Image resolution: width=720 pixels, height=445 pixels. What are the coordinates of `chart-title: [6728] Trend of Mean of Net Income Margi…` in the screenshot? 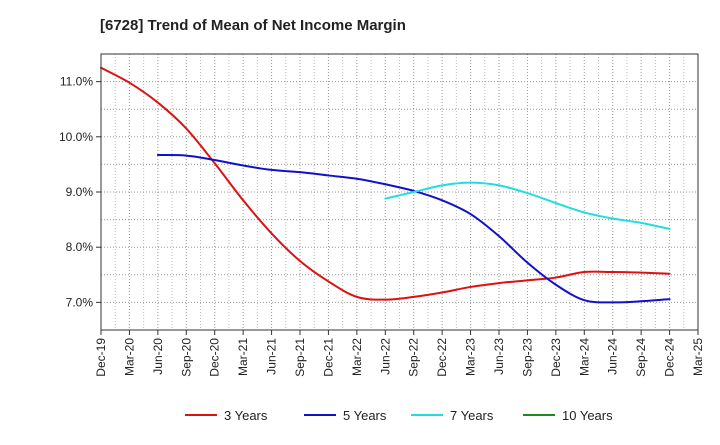 It's located at (253, 25).